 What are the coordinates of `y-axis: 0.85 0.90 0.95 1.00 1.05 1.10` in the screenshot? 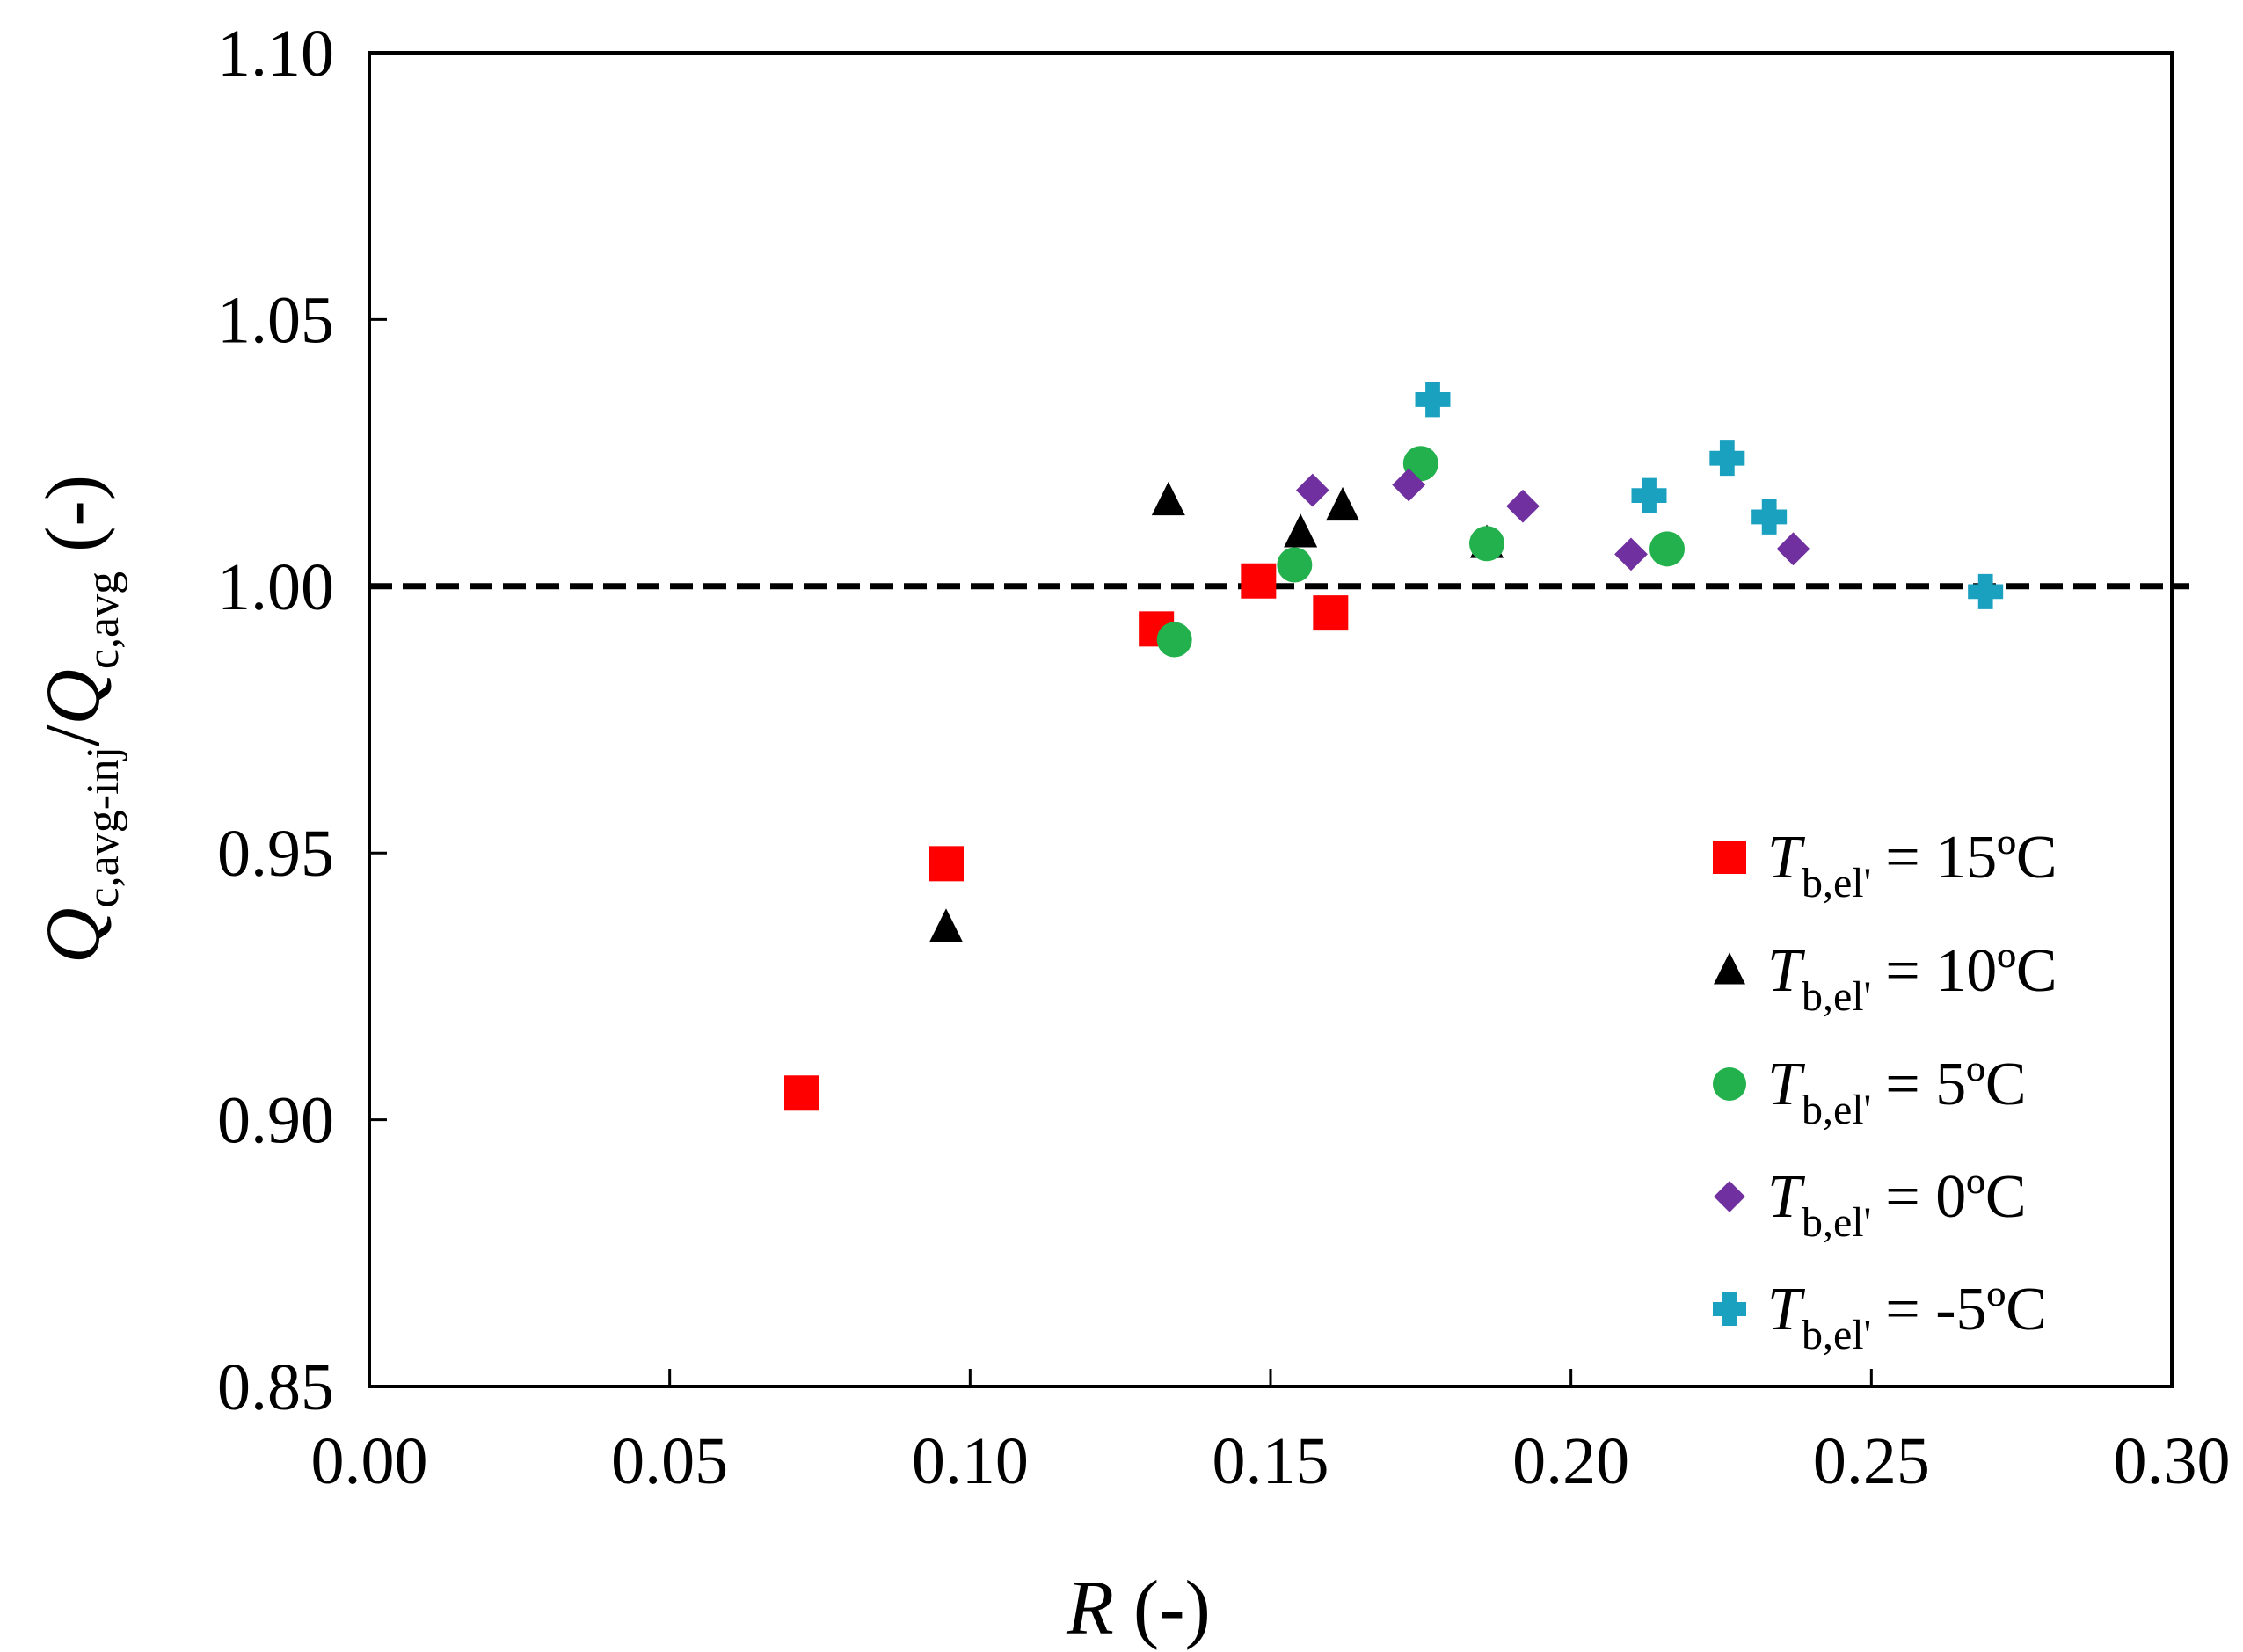 It's located at (302, 721).